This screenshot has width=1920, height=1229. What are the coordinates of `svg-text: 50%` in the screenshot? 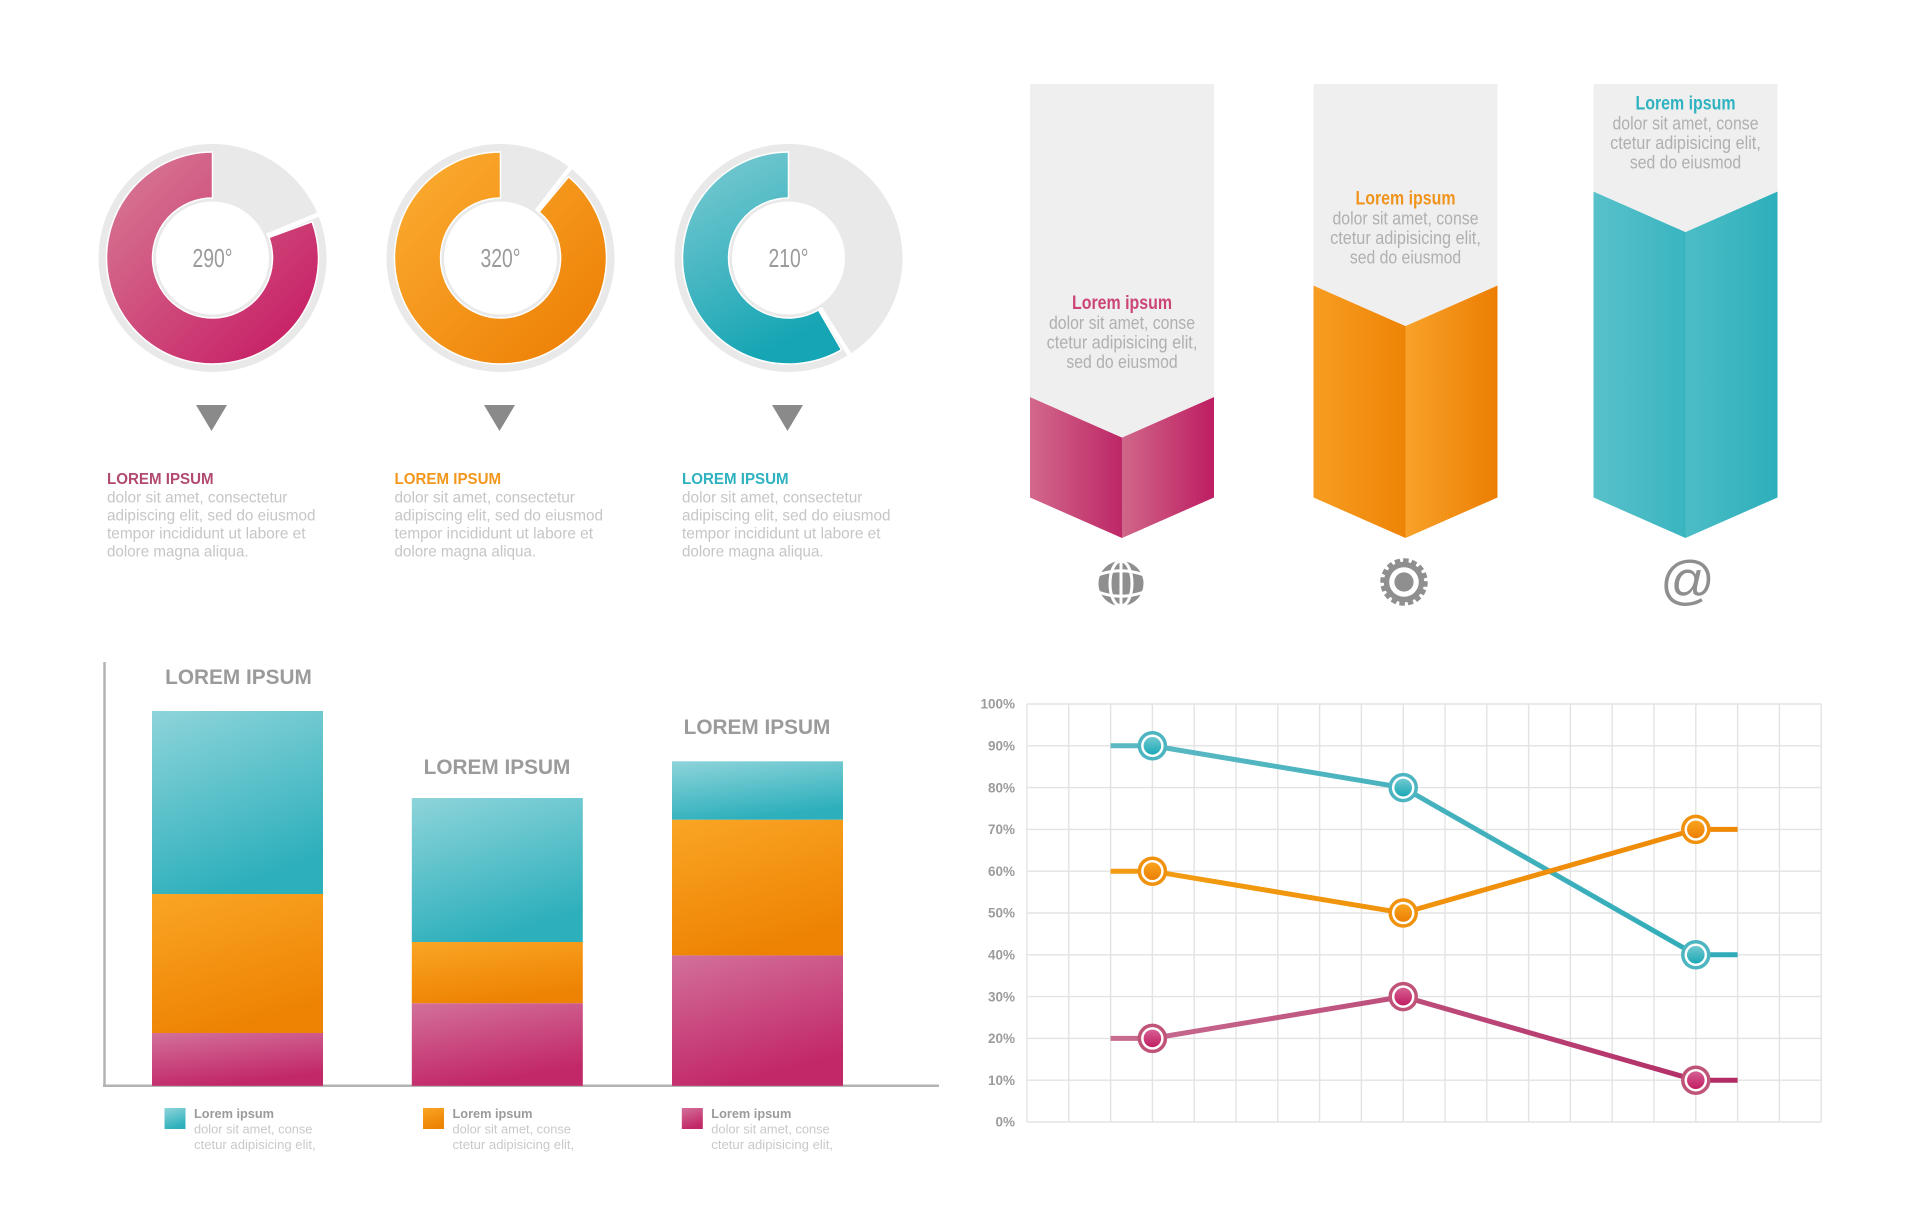 It's located at (1001, 913).